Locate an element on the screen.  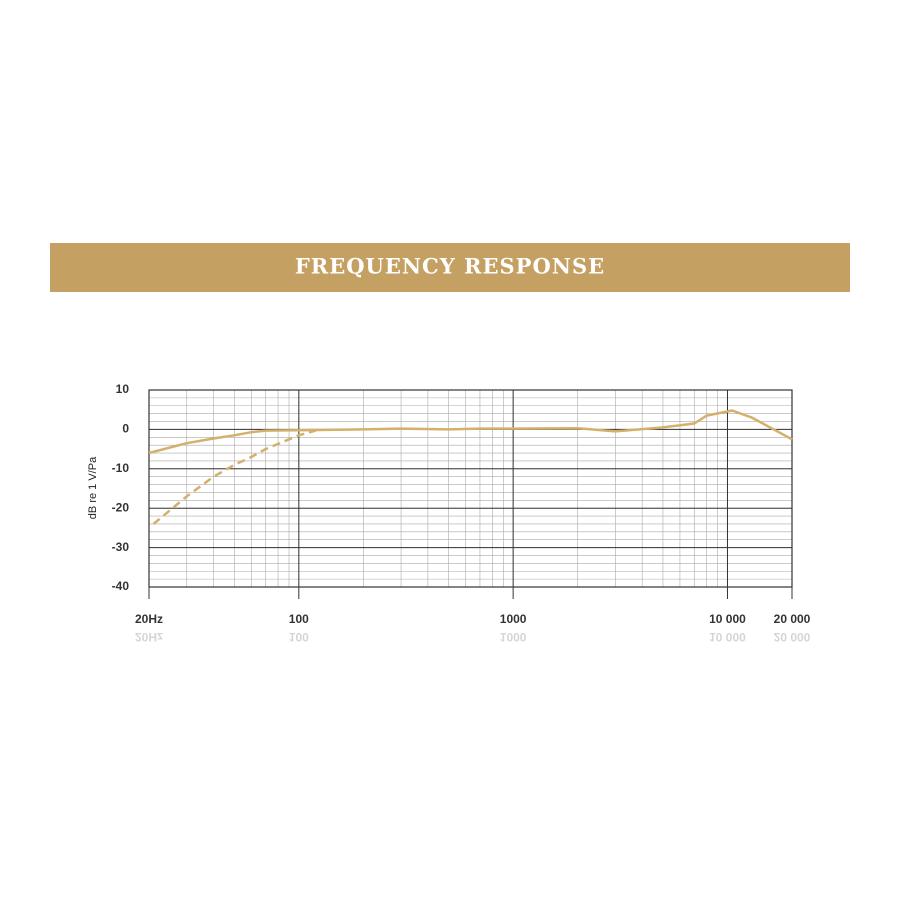
y-tick-label: -30 is located at coordinates (121, 547).